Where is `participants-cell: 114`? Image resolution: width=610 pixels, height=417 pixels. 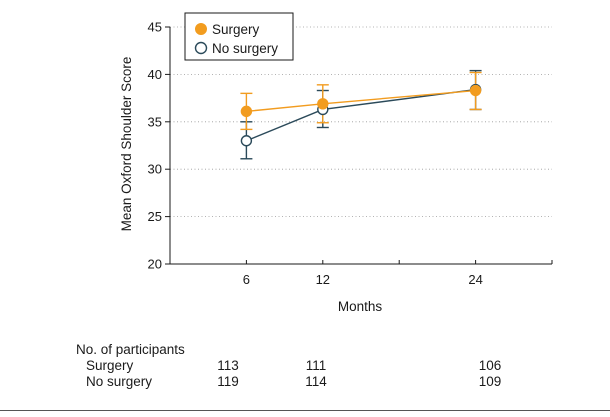 participants-cell: 114 is located at coordinates (316, 381).